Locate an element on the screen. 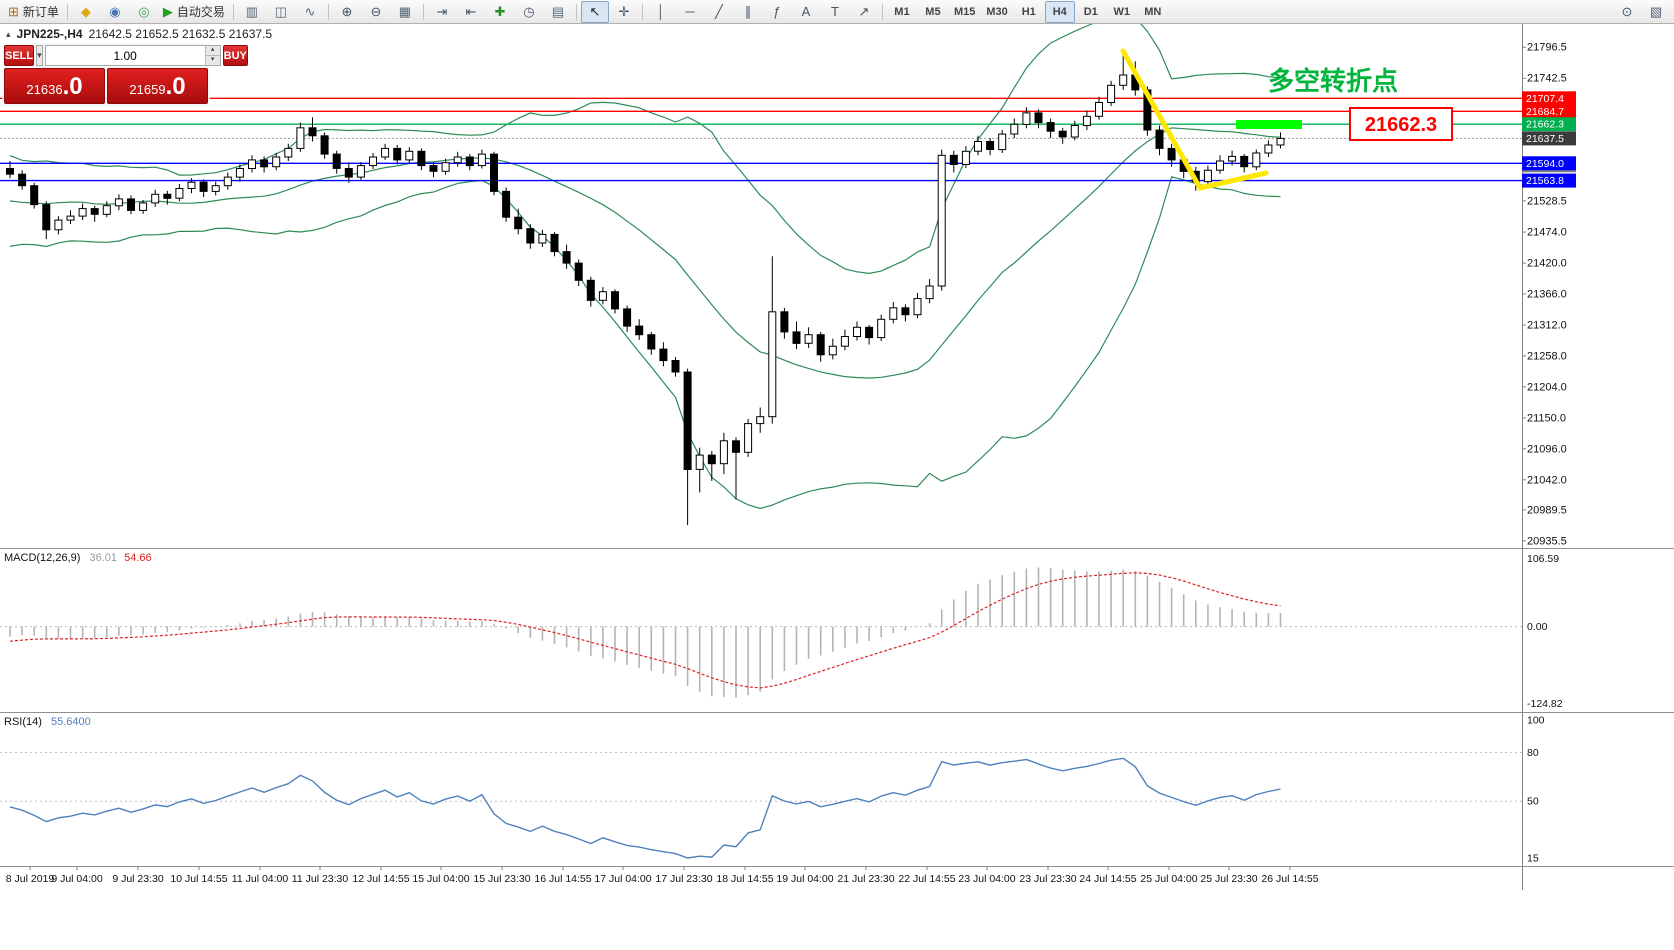 The height and width of the screenshot is (950, 1674). horizontal-lines is located at coordinates (761, 139).